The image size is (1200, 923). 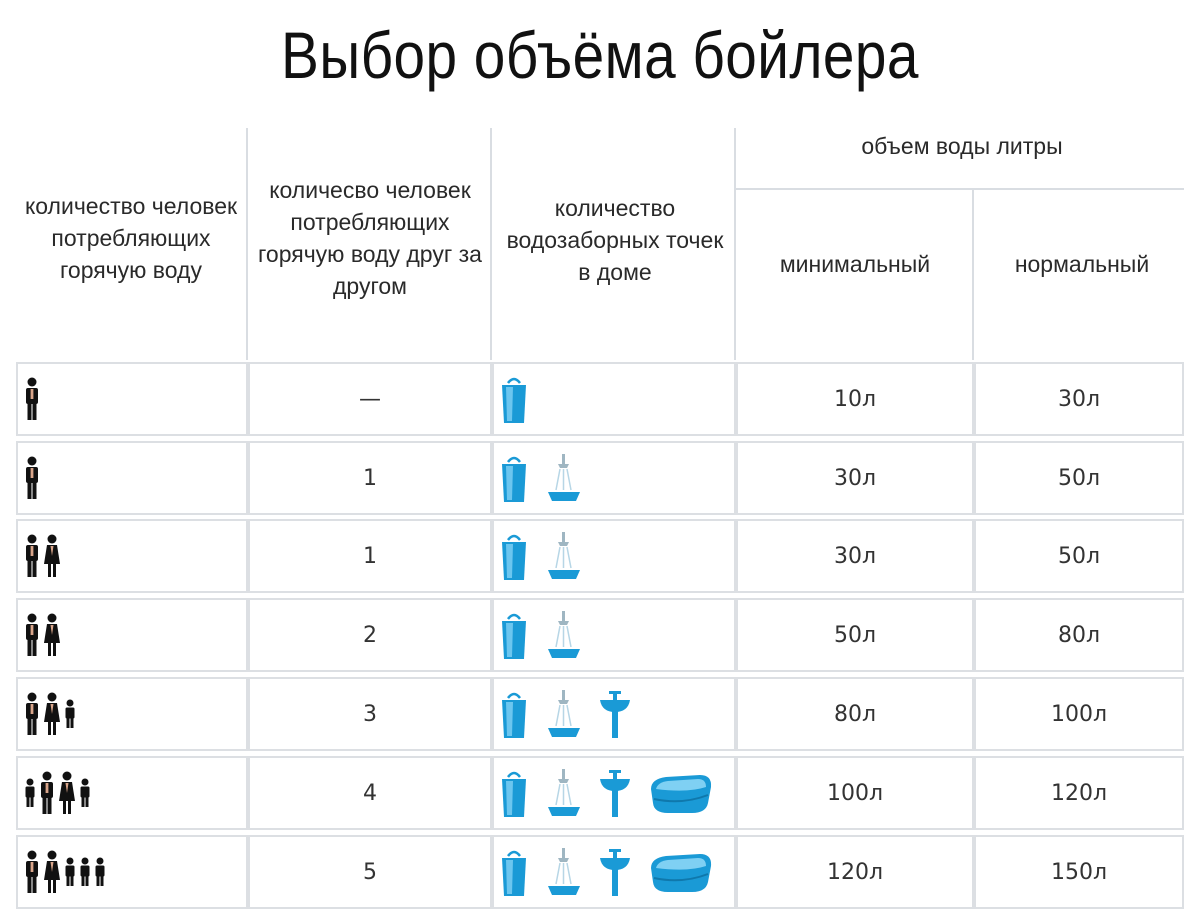 I want to click on min-volume-cell-value: 50л, so click(x=855, y=635).